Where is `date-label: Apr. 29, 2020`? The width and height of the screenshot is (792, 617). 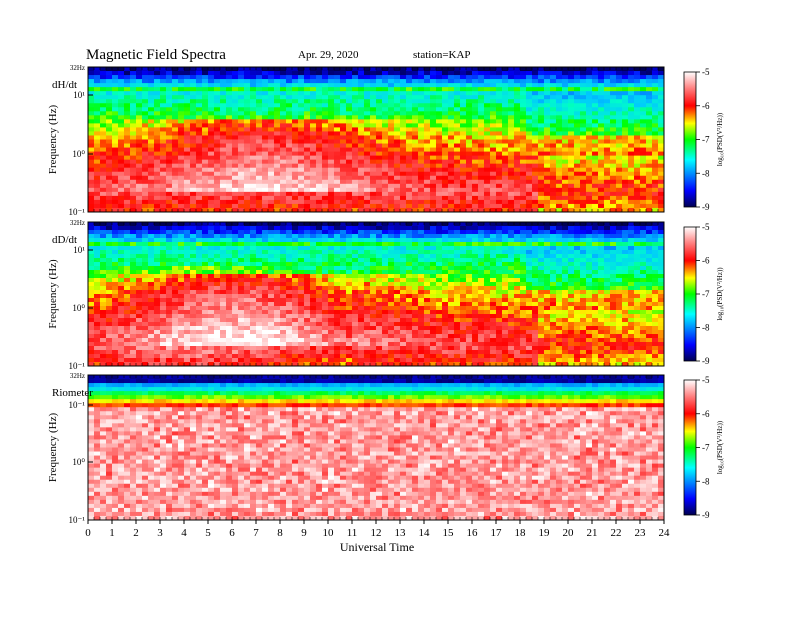
date-label: Apr. 29, 2020 is located at coordinates (328, 55).